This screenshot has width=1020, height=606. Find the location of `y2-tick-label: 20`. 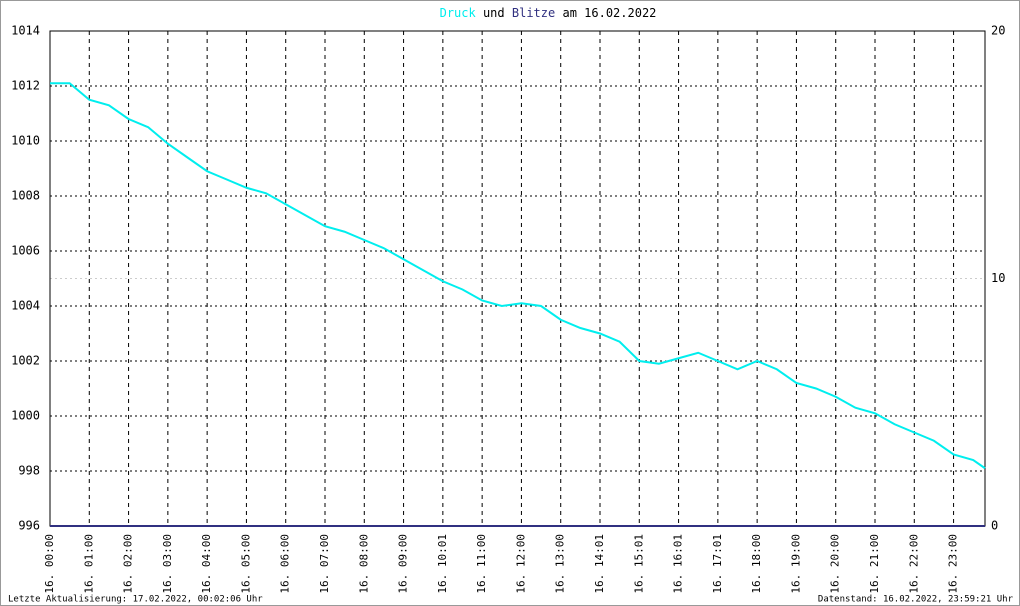

y2-tick-label: 20 is located at coordinates (998, 31).